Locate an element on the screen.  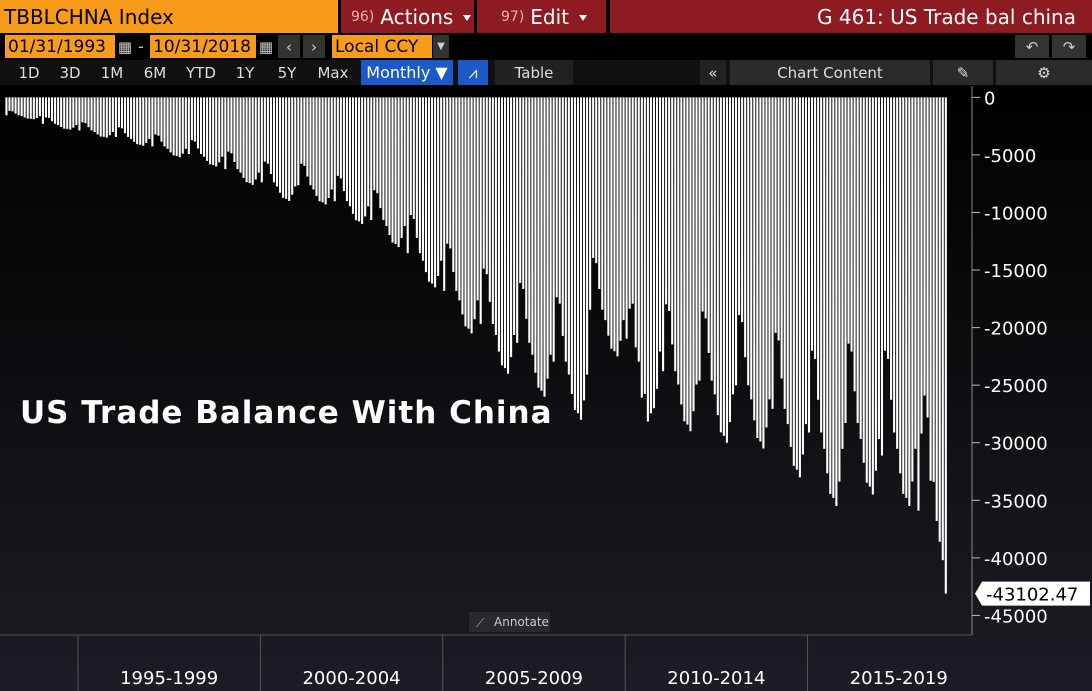
currency-dropdown: ▼ is located at coordinates (441, 46).